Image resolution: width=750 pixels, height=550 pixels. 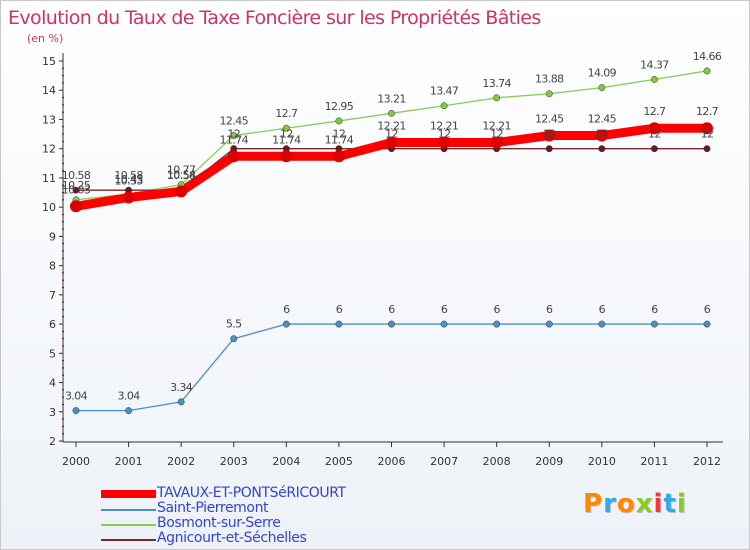 I want to click on x-tick-label: 2000, so click(x=76, y=461).